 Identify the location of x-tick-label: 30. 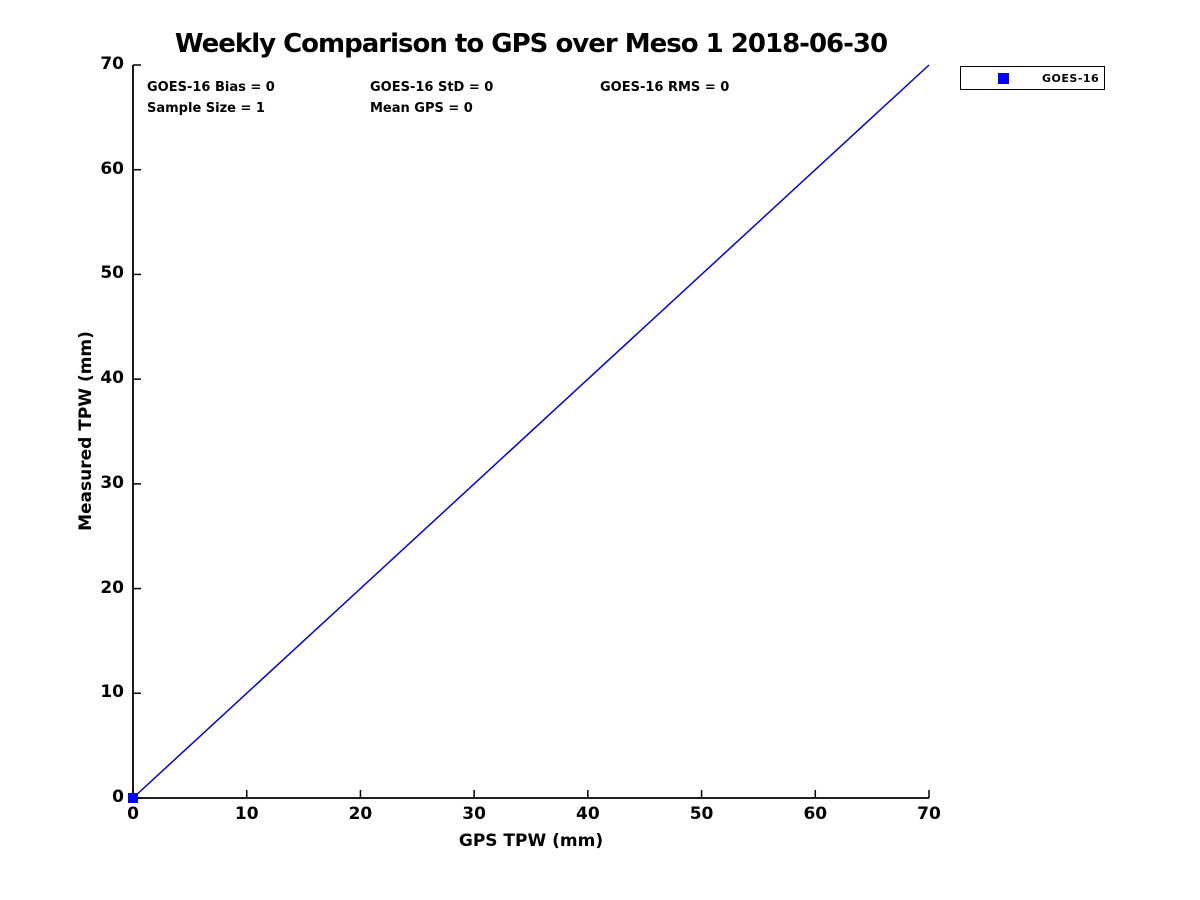
(474, 814).